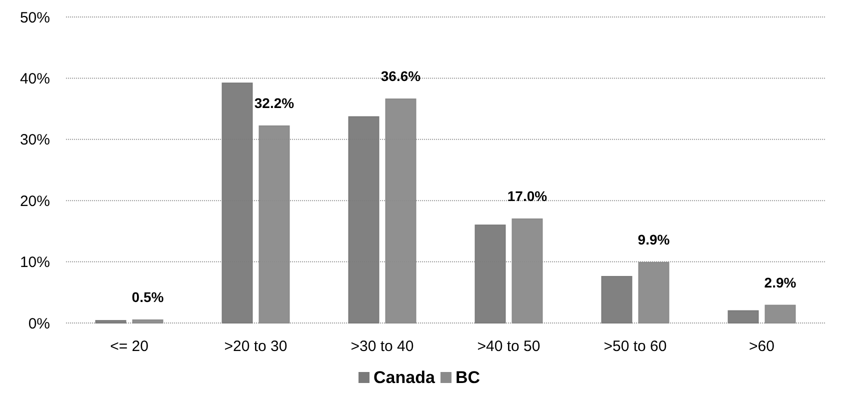 The height and width of the screenshot is (401, 841). What do you see at coordinates (468, 377) in the screenshot?
I see `legend-label: BC` at bounding box center [468, 377].